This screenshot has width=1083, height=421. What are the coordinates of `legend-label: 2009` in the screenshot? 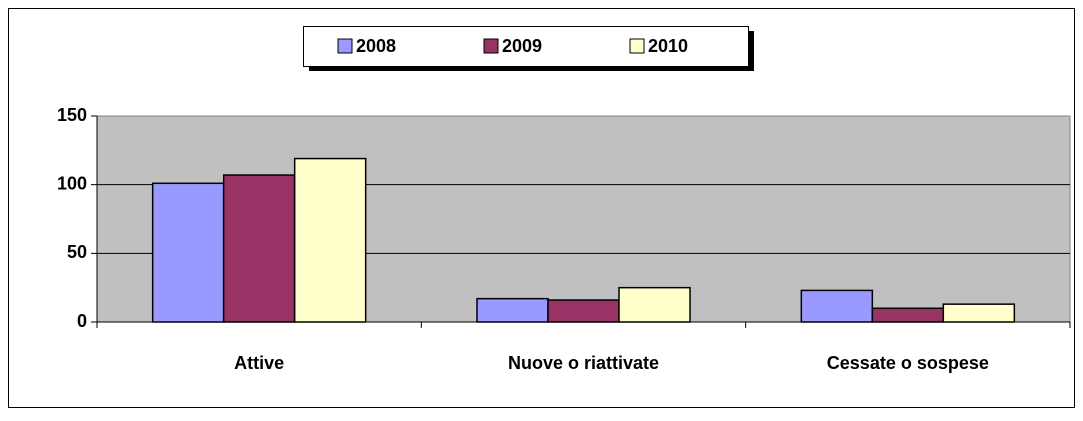 It's located at (522, 46).